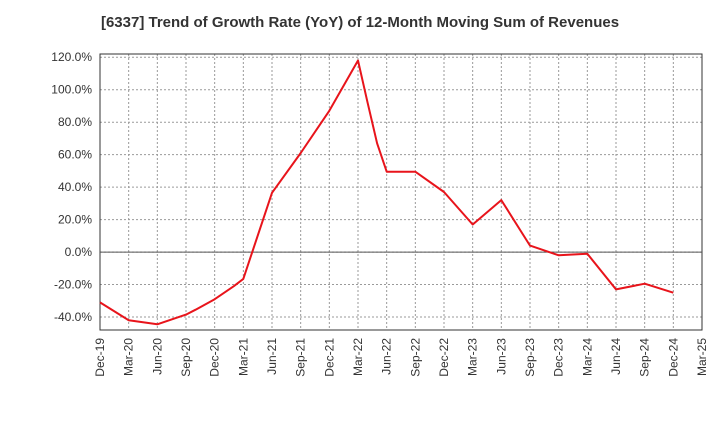  Describe the element at coordinates (358, 357) in the screenshot. I see `x-tick-label: Mar-22` at that location.